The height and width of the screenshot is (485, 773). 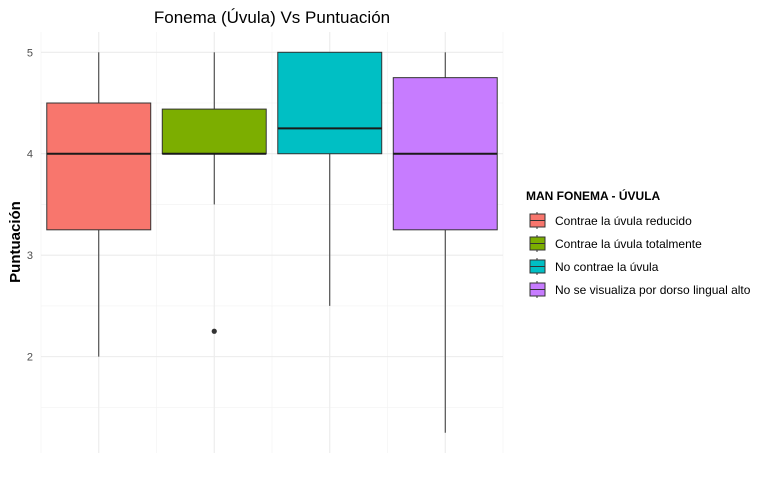 What do you see at coordinates (628, 244) in the screenshot?
I see `legend-label: Contrae la úvula totalmente` at bounding box center [628, 244].